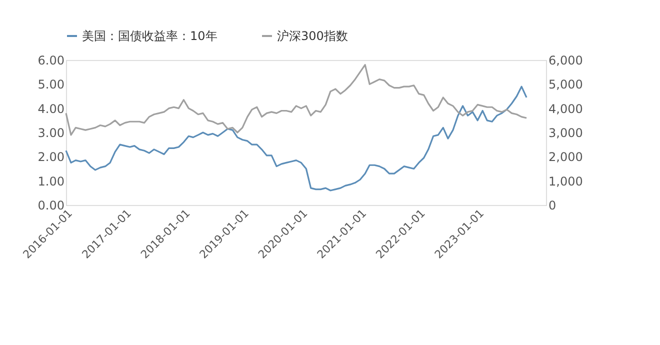 The image size is (660, 345). I want to click on y2-tick-label: 0, so click(552, 205).